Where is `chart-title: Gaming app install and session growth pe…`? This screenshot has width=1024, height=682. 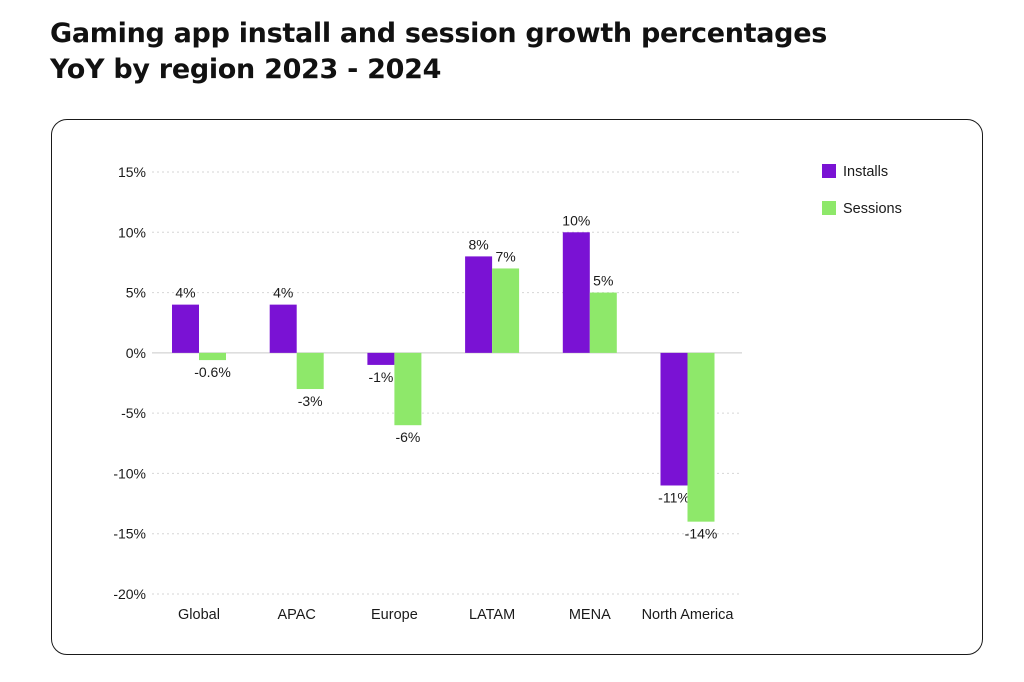 chart-title: Gaming app install and session growth pe… is located at coordinates (438, 52).